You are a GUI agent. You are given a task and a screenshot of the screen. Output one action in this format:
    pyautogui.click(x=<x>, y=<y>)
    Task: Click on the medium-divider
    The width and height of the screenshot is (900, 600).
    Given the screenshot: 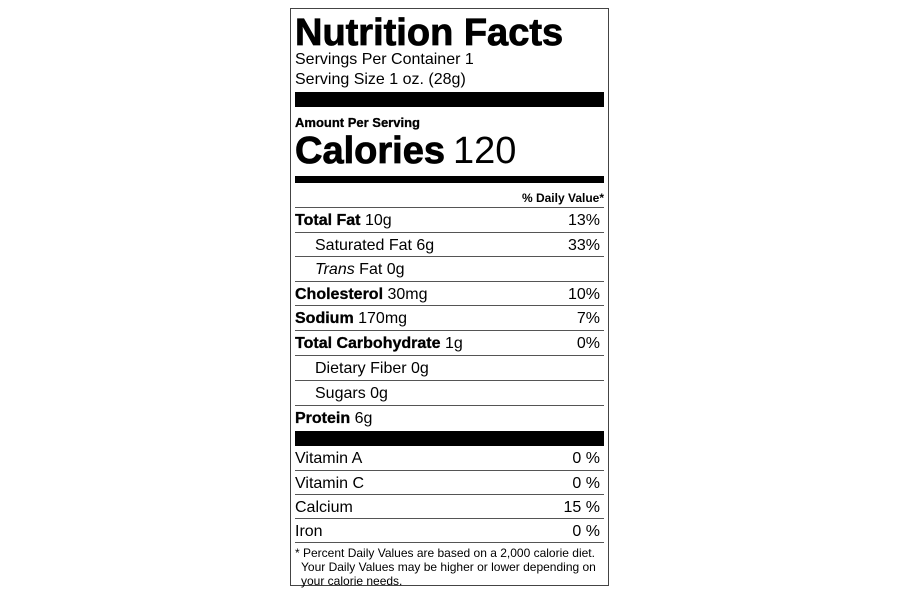 What is the action you would take?
    pyautogui.click(x=449, y=179)
    